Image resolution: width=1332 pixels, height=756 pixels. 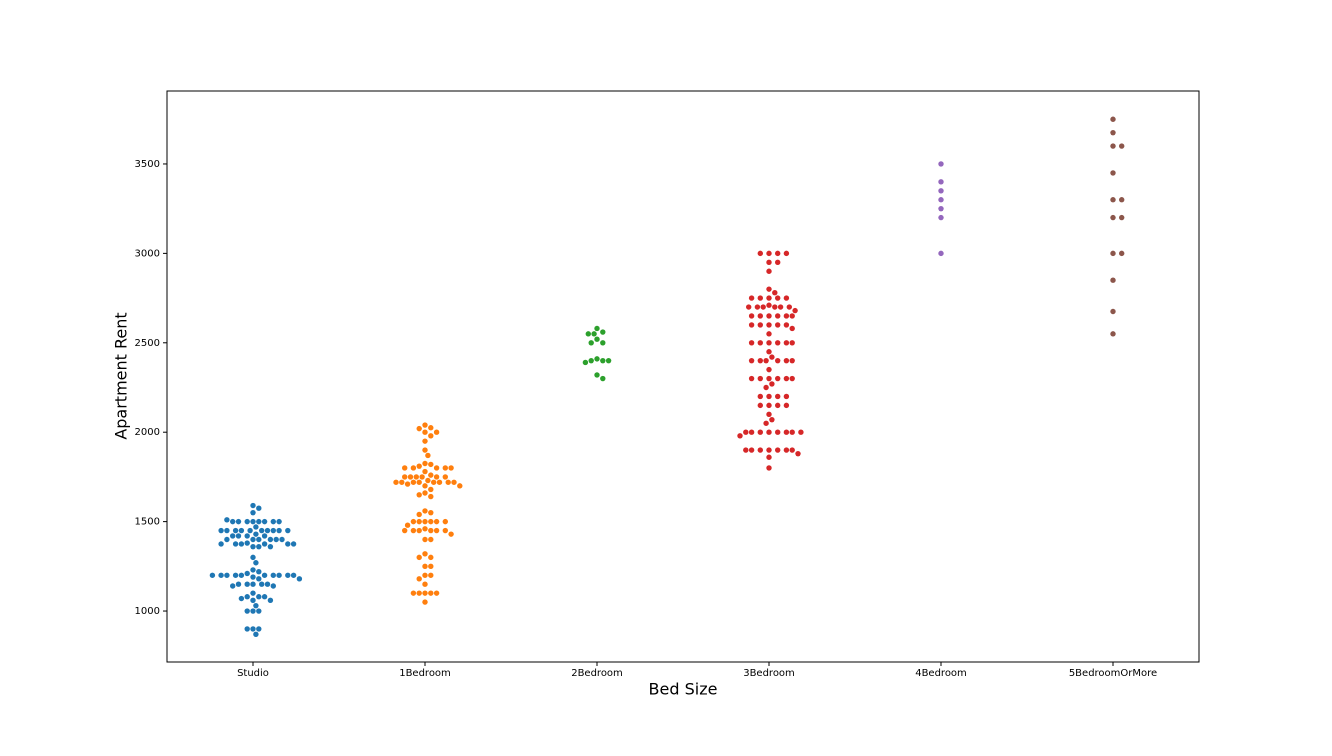 What do you see at coordinates (253, 673) in the screenshot?
I see `x-tick-label: Studio` at bounding box center [253, 673].